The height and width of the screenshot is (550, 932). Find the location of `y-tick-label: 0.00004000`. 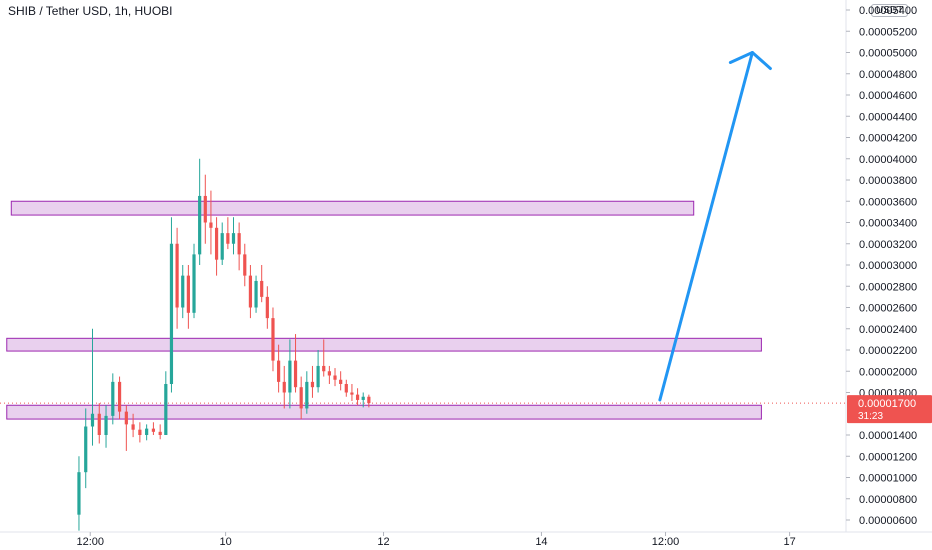

y-tick-label: 0.00004000 is located at coordinates (888, 160).